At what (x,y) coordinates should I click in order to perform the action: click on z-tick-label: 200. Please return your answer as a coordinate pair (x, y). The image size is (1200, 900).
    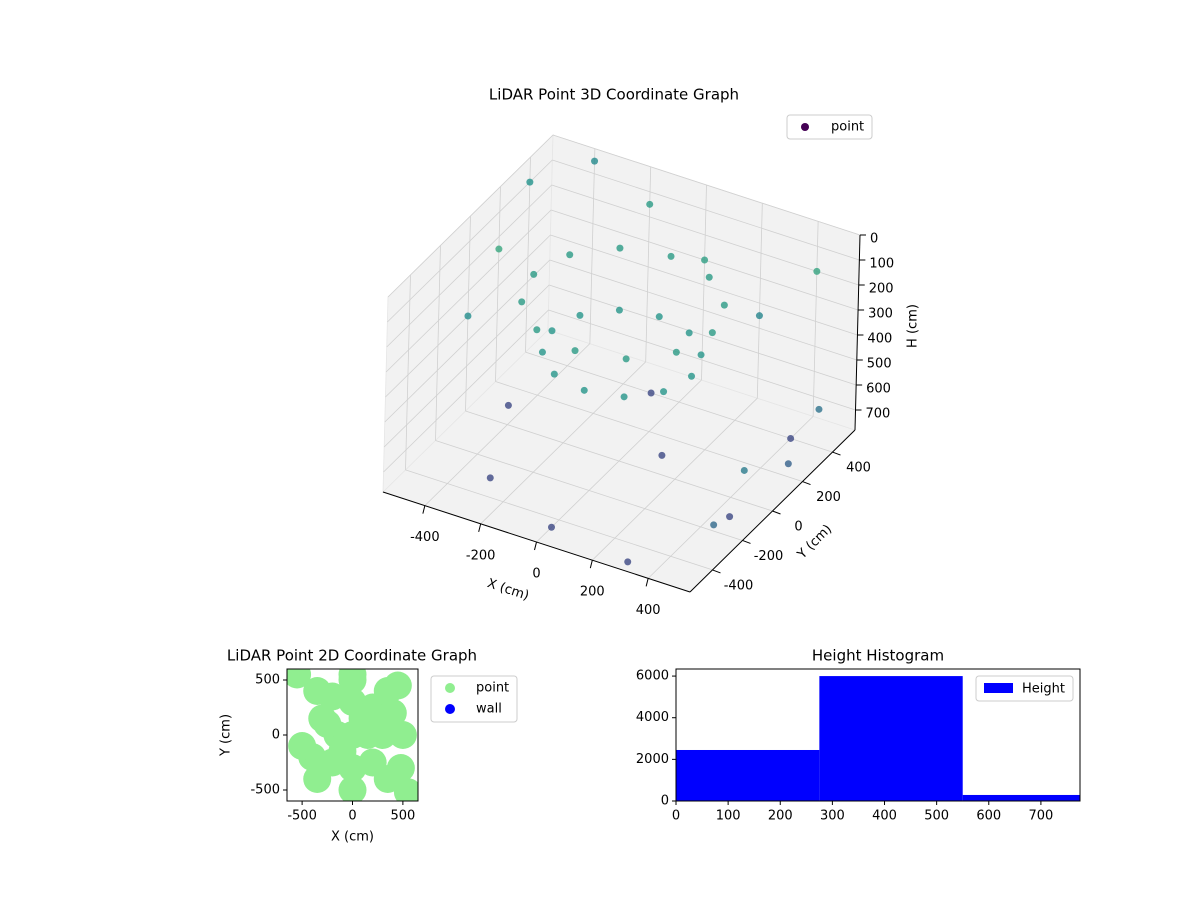
    Looking at the image, I should click on (881, 289).